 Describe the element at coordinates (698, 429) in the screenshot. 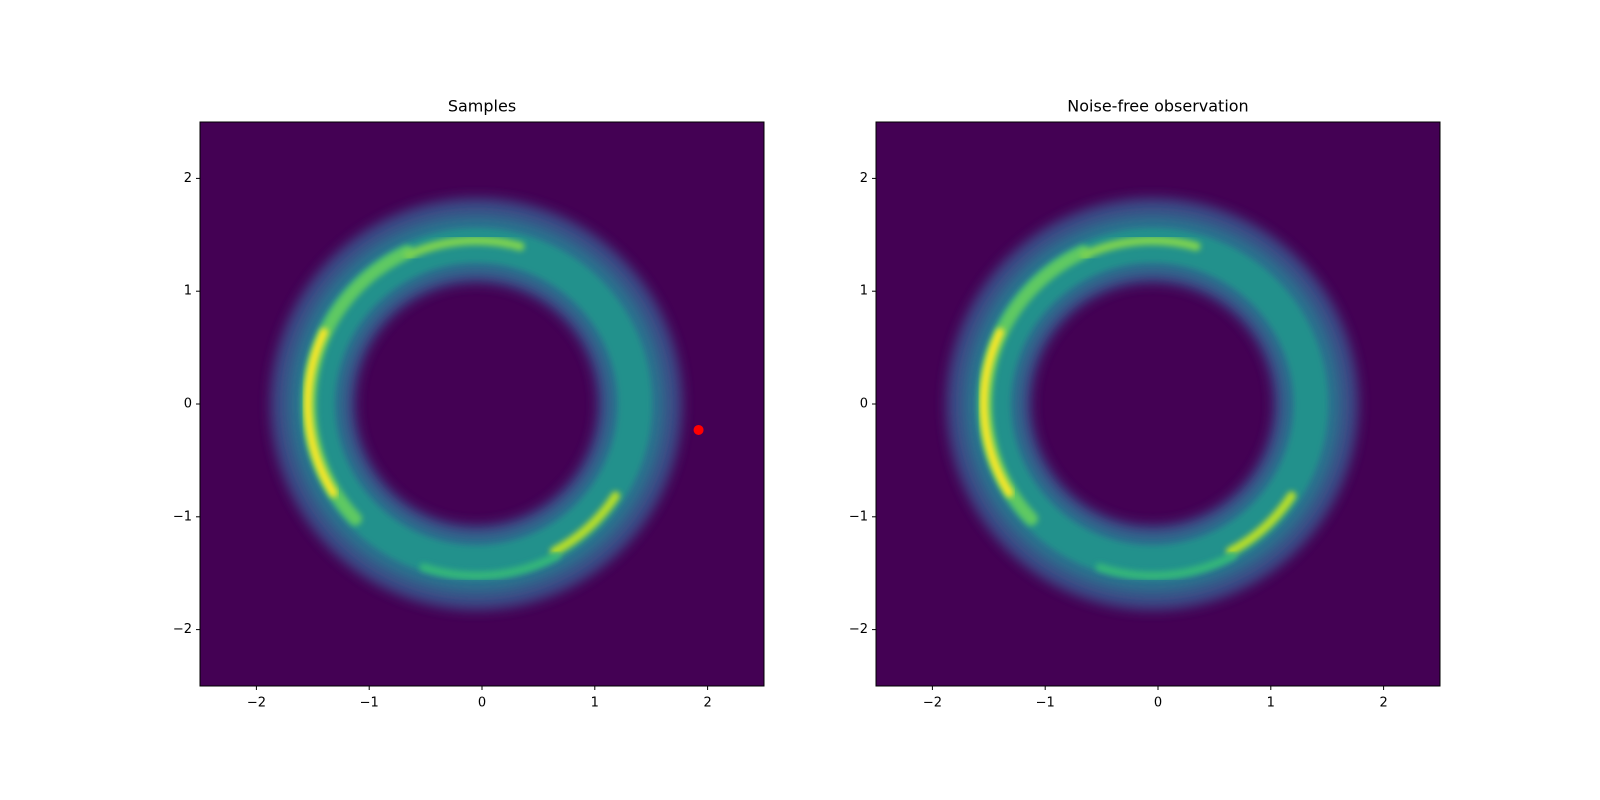

I see `point` at that location.